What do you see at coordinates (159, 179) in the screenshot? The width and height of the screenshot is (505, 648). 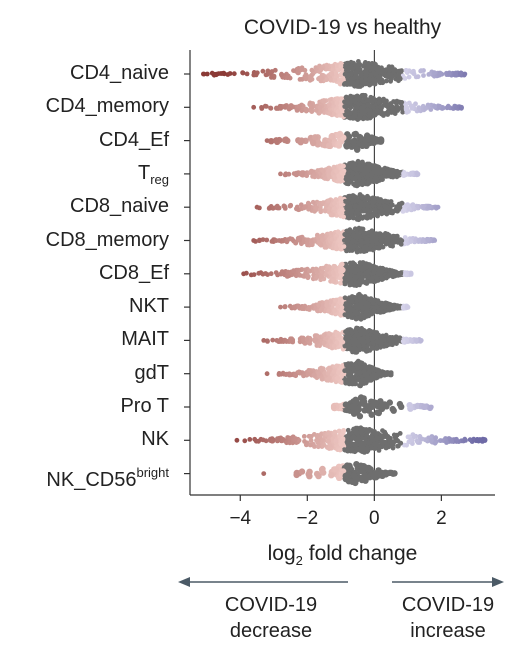 I see `category-label-sub: reg` at bounding box center [159, 179].